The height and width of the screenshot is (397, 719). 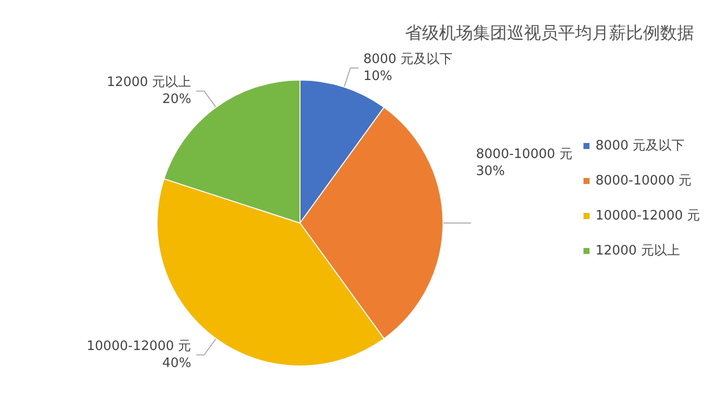 I want to click on legend-label: 8000-10000 元, so click(x=643, y=181).